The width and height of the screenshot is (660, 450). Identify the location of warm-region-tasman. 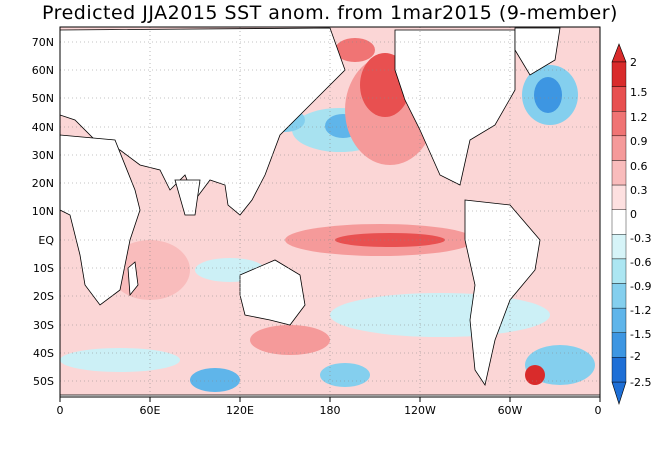
(290, 340).